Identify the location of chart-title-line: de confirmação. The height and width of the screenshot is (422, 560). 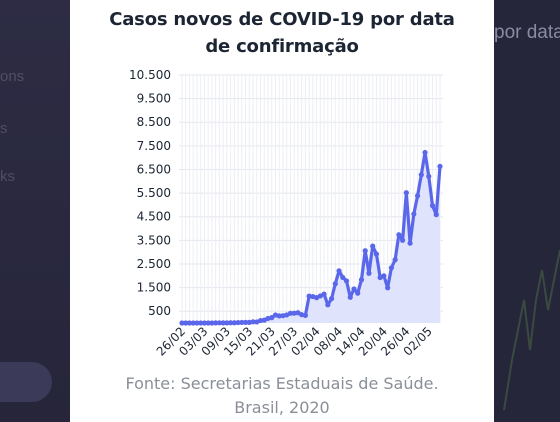
(282, 46).